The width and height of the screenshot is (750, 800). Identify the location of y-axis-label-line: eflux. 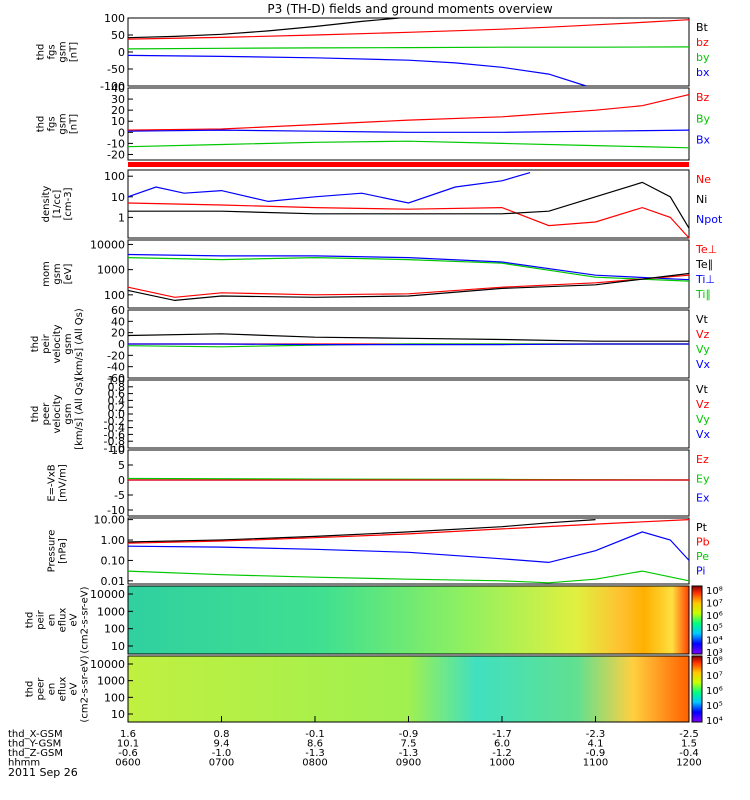
(63, 620).